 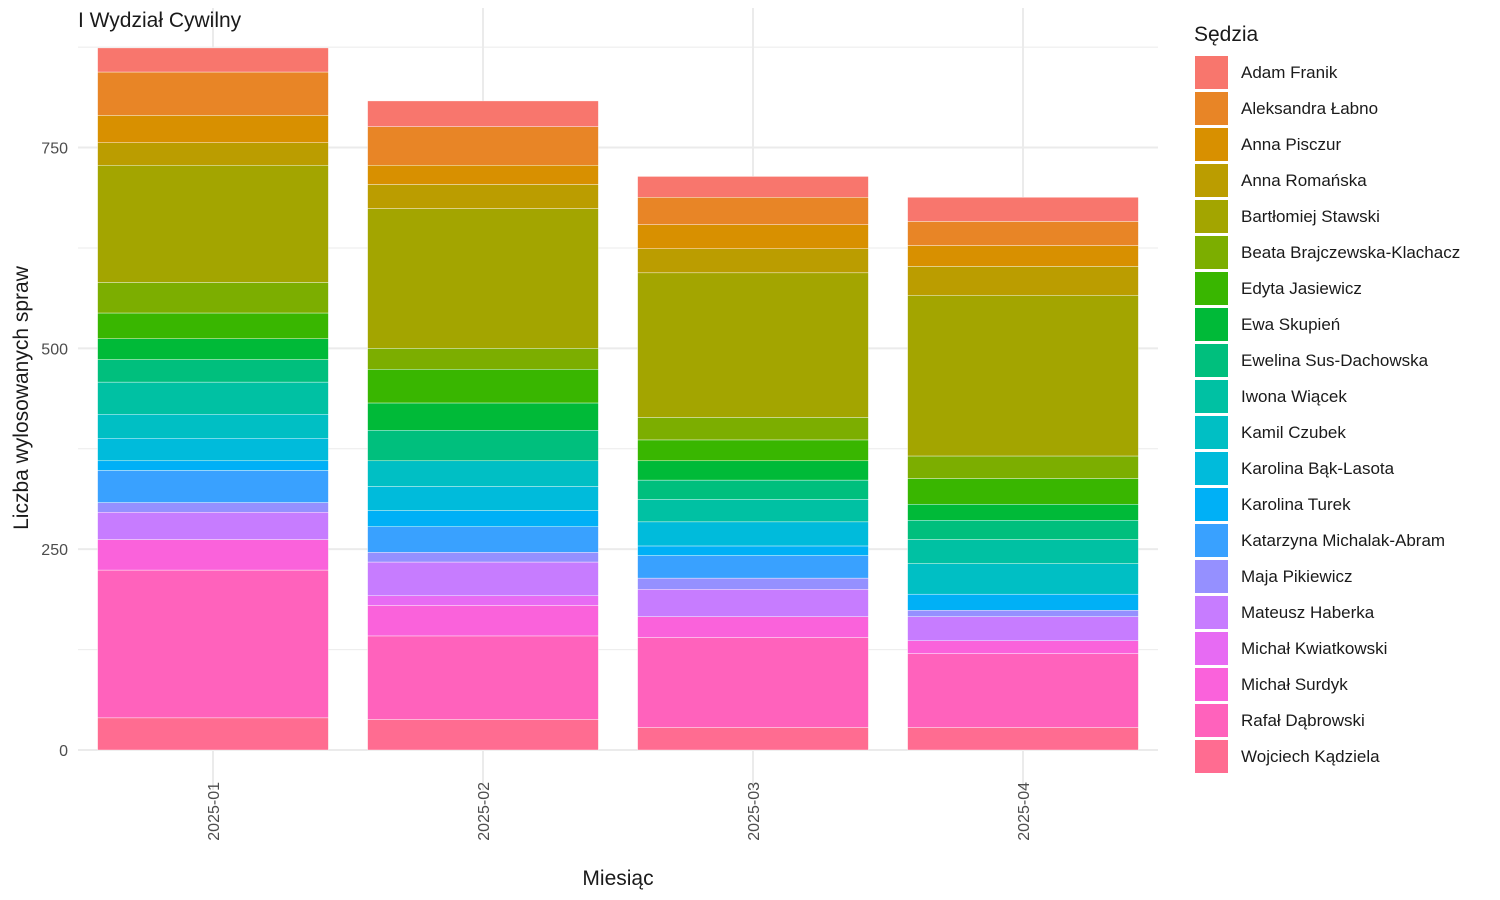 What do you see at coordinates (1335, 360) in the screenshot?
I see `legend-label: Ewelina Sus-Dachowska` at bounding box center [1335, 360].